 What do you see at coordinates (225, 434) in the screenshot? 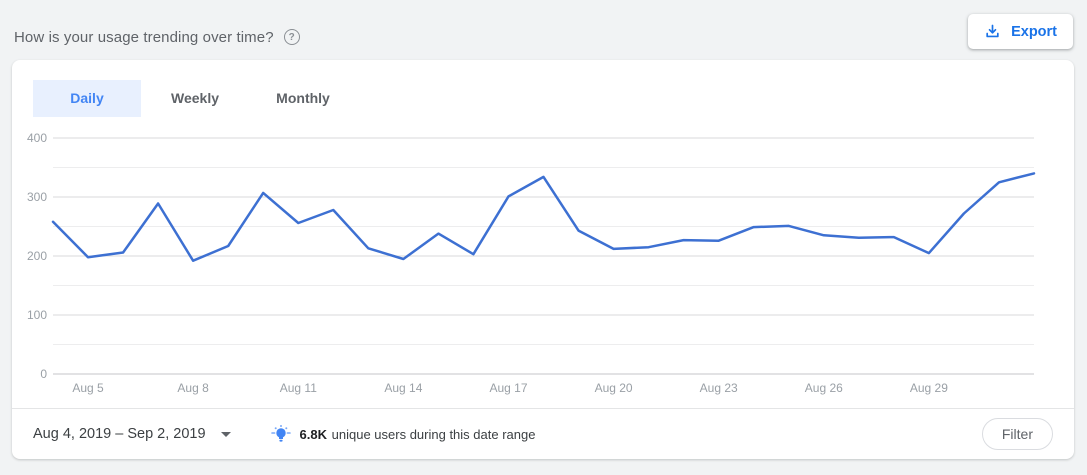
I see `caret-down-icon` at bounding box center [225, 434].